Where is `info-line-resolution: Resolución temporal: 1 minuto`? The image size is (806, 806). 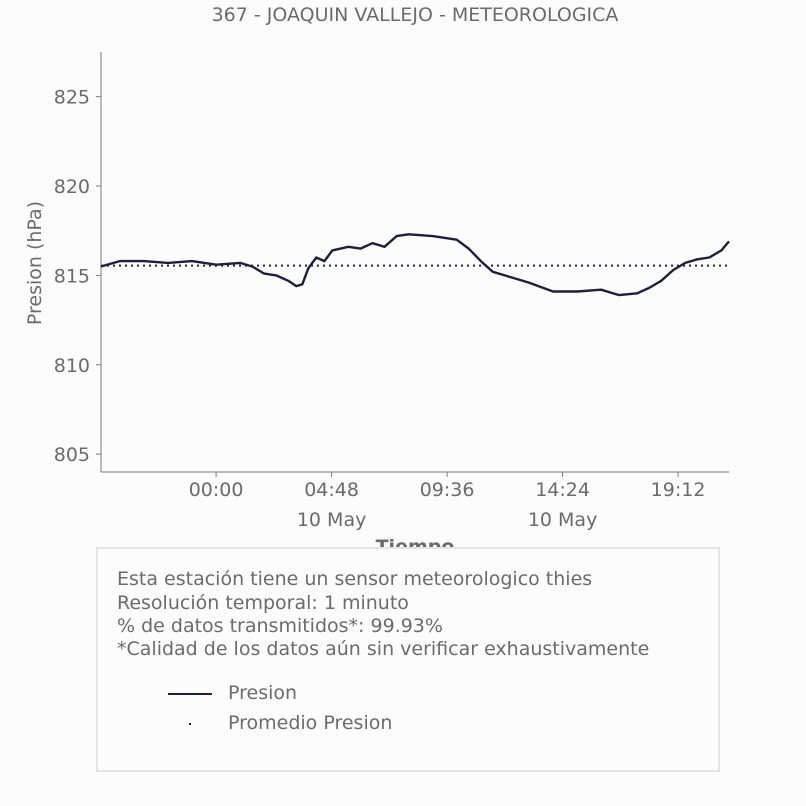
info-line-resolution: Resolución temporal: 1 minuto is located at coordinates (263, 603).